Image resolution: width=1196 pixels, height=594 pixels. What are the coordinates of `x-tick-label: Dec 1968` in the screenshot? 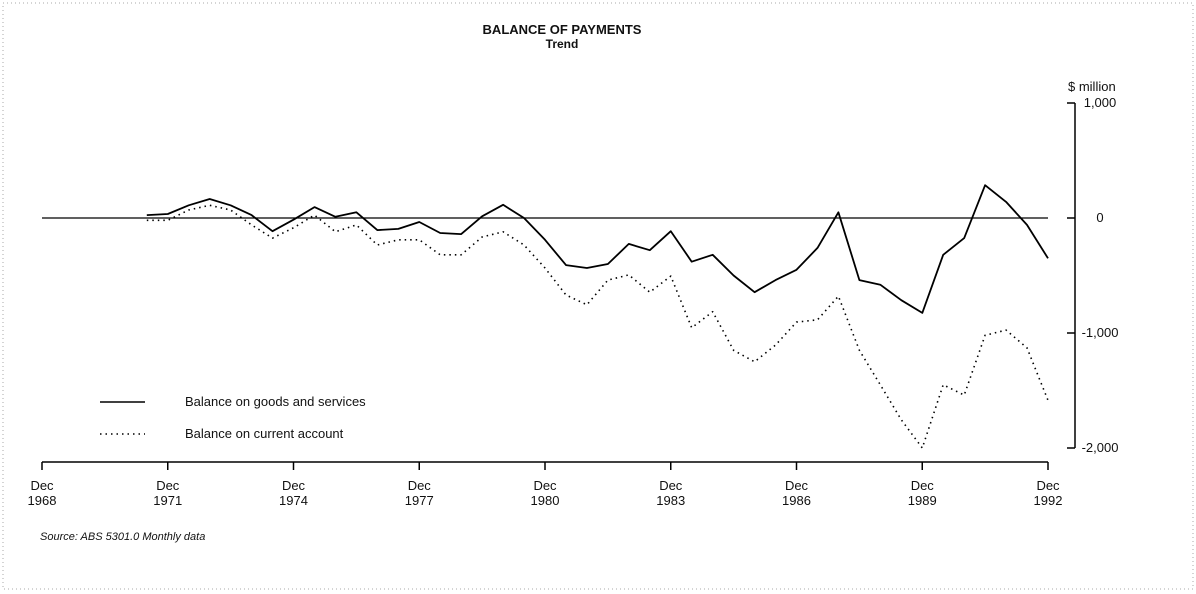 It's located at (42, 493).